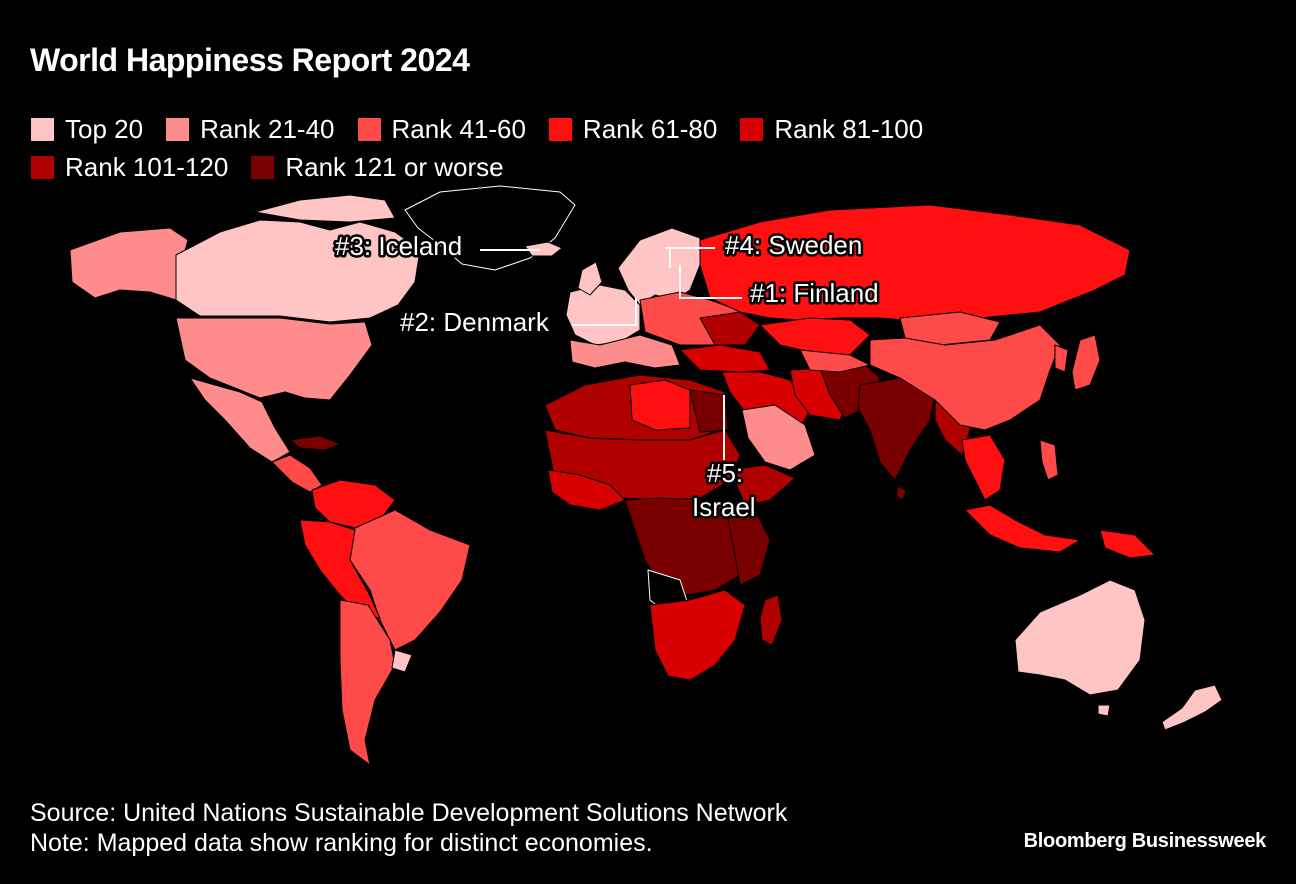 The height and width of the screenshot is (884, 1296). I want to click on legend-item-rank-81-100: Rank 81-100, so click(831, 129).